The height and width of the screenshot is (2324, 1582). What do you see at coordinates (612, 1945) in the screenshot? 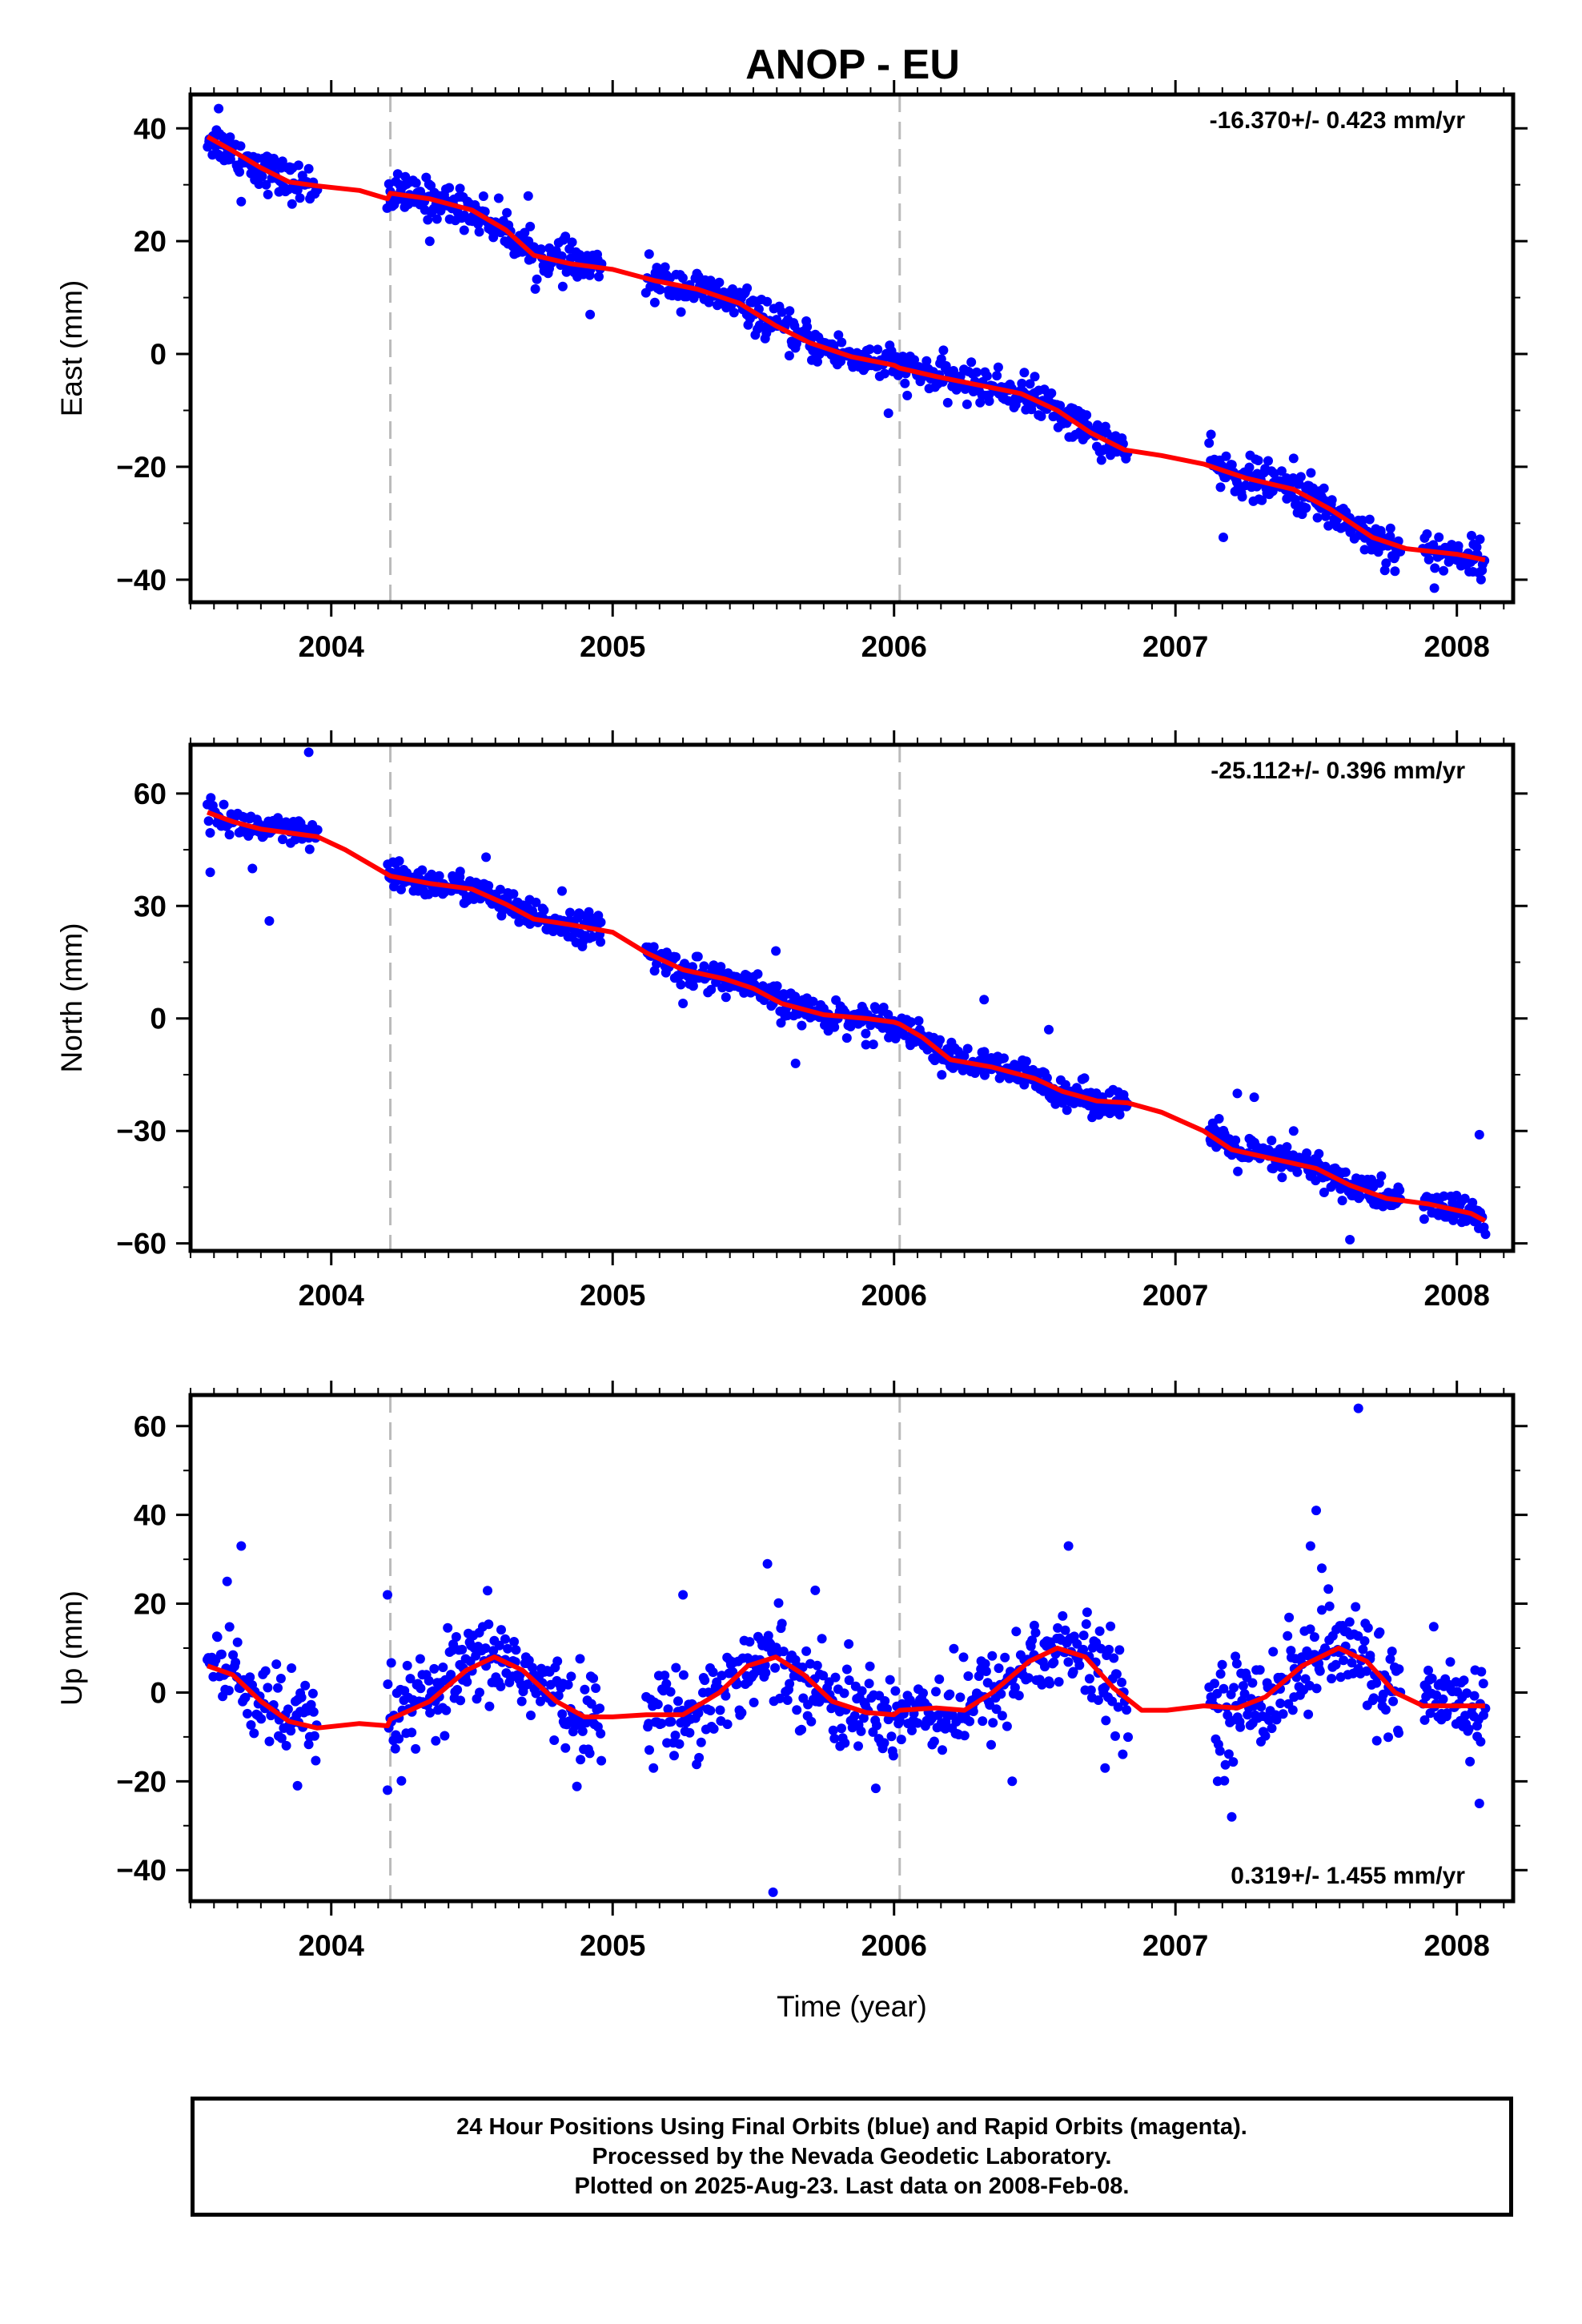
I see `x-tick-label: 2005` at bounding box center [612, 1945].